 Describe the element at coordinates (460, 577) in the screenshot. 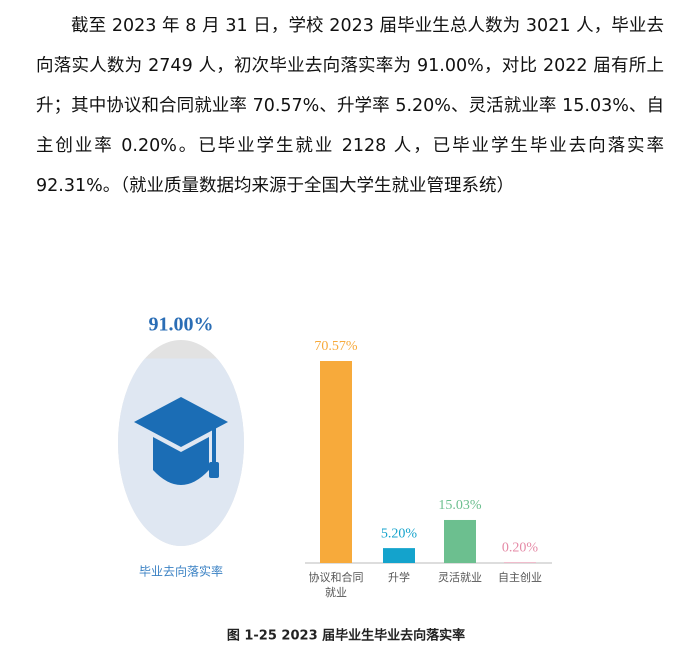

I see `category-label: 灵活就业` at that location.